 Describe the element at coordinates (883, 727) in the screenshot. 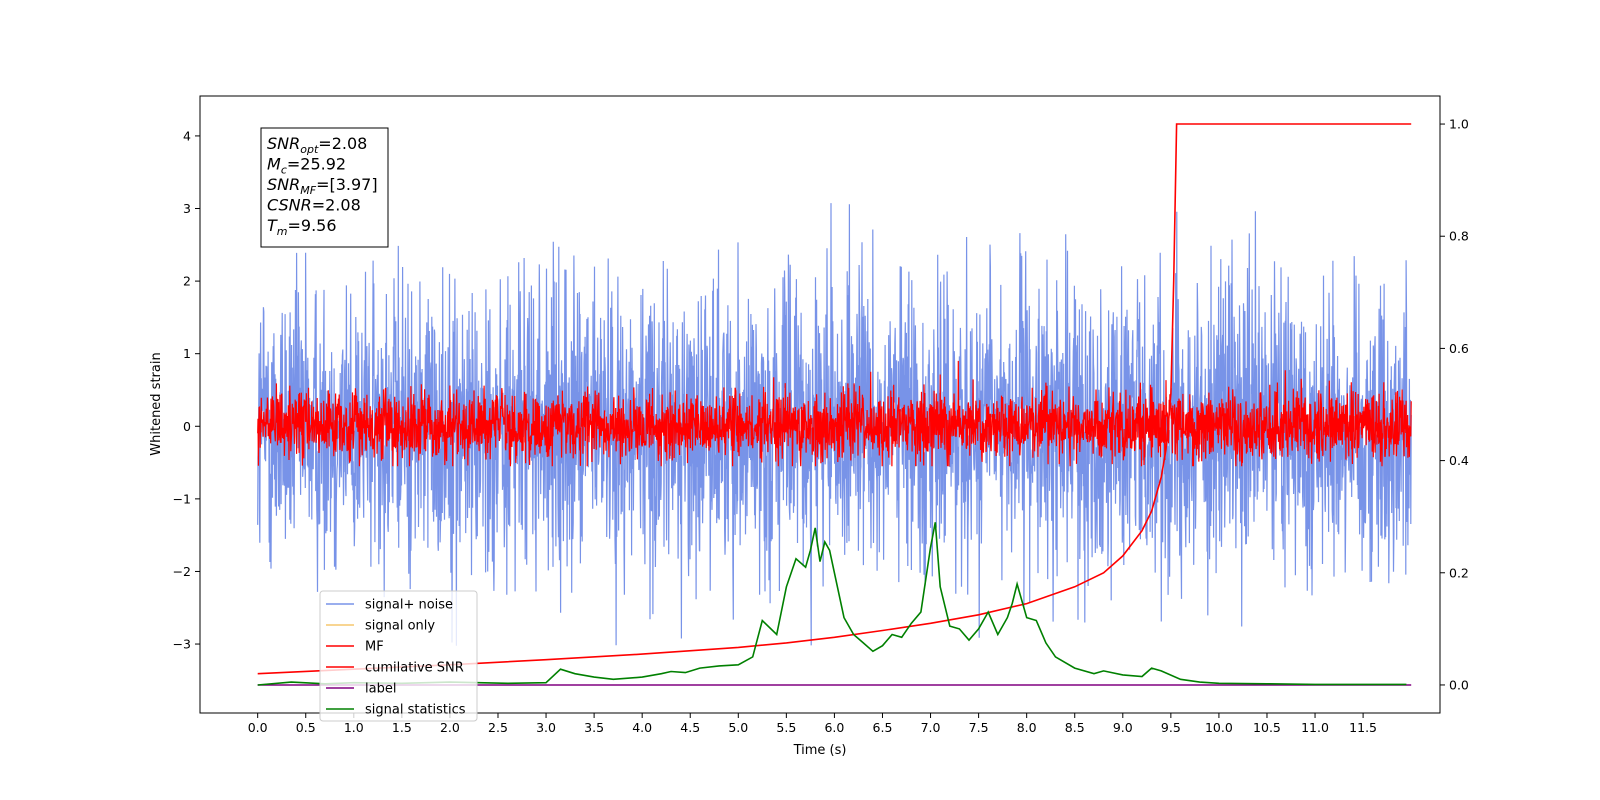

I see `x-tick-label: 6.5` at that location.